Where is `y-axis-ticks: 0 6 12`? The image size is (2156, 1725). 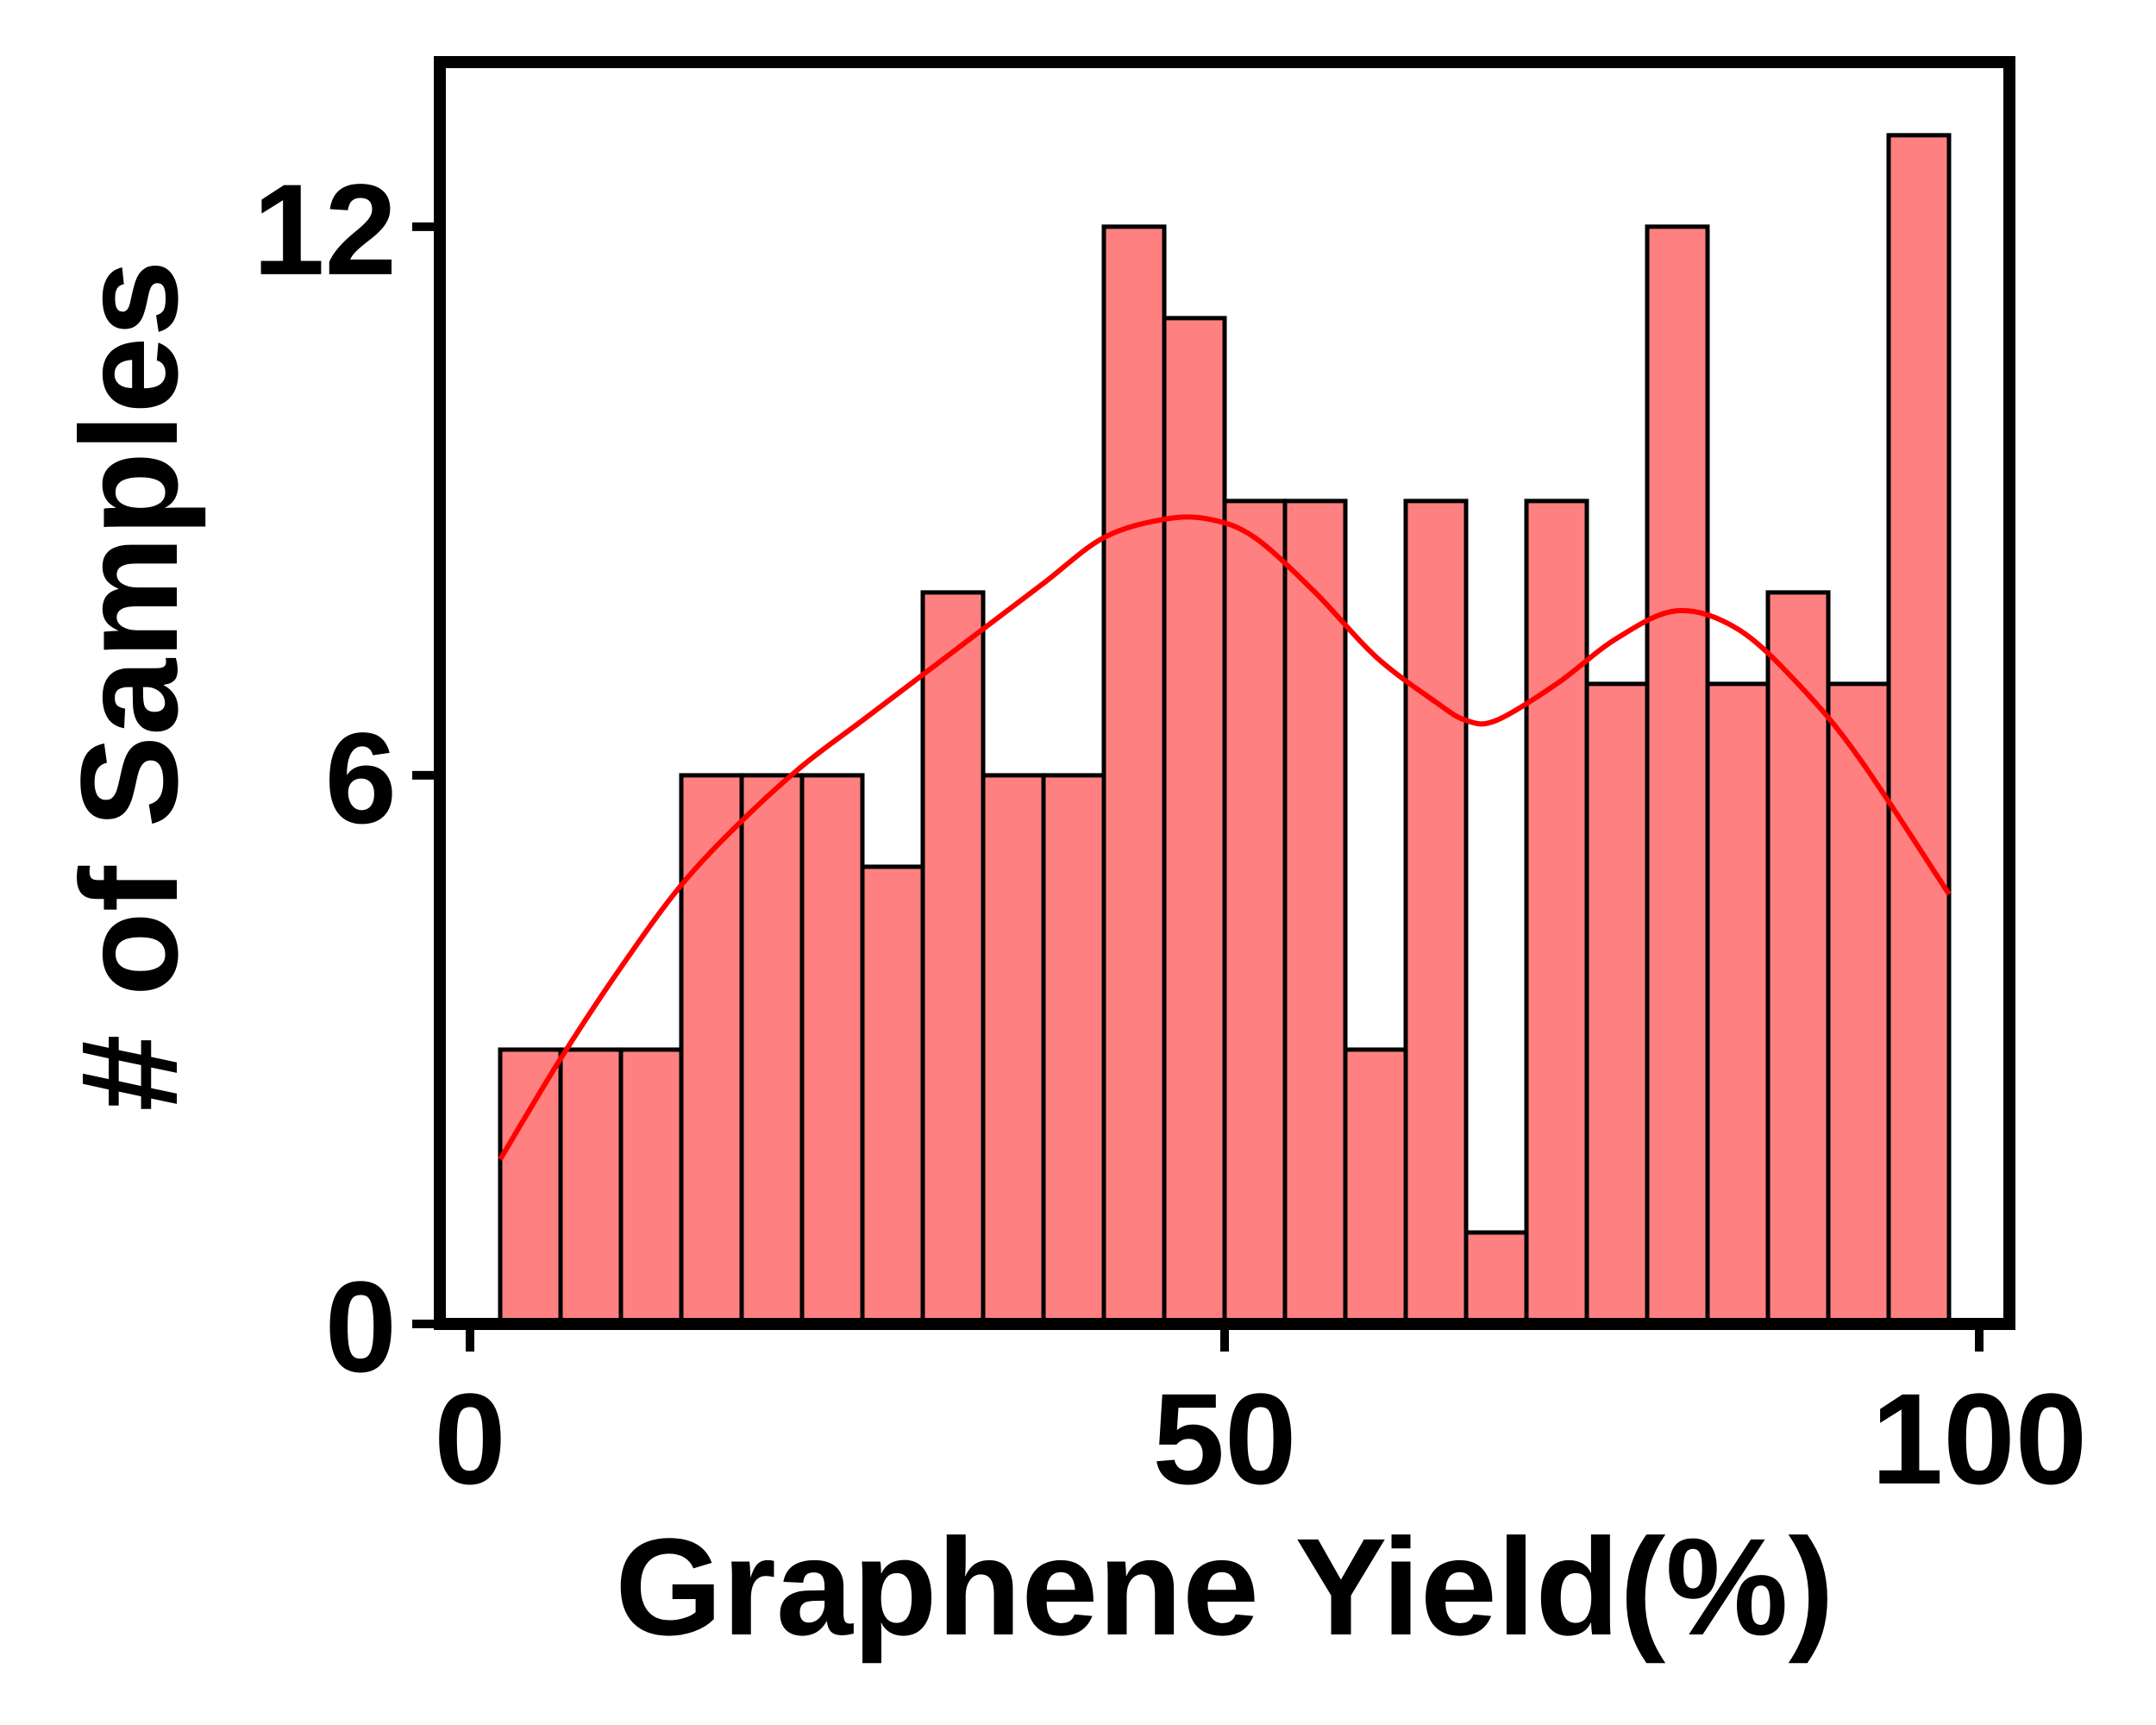 y-axis-ticks: 0 6 12 is located at coordinates (346, 778).